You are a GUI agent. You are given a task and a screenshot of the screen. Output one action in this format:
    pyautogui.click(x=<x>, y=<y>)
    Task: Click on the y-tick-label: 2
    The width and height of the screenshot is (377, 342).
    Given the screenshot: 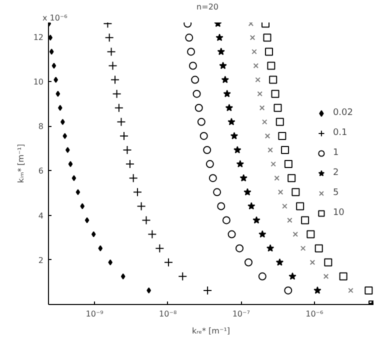 What is the action you would take?
    pyautogui.click(x=41, y=260)
    